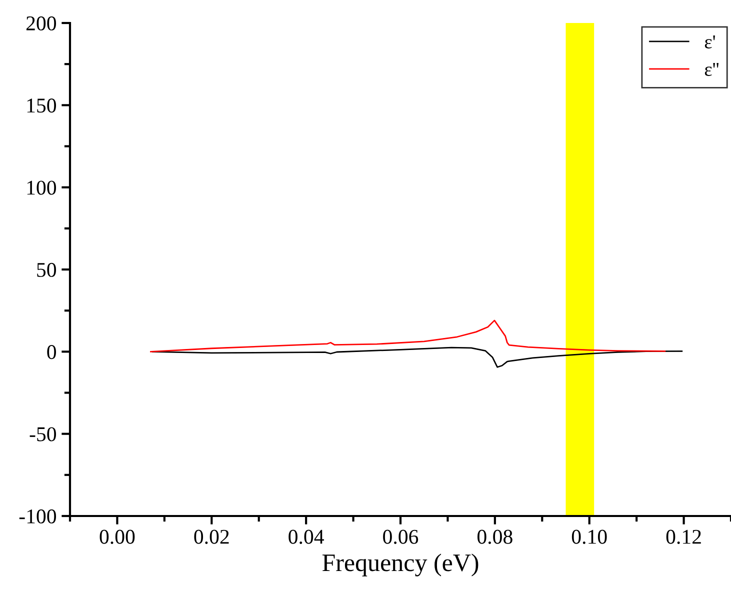 The image size is (731, 596). I want to click on y-tick-label: -100, so click(37, 516).